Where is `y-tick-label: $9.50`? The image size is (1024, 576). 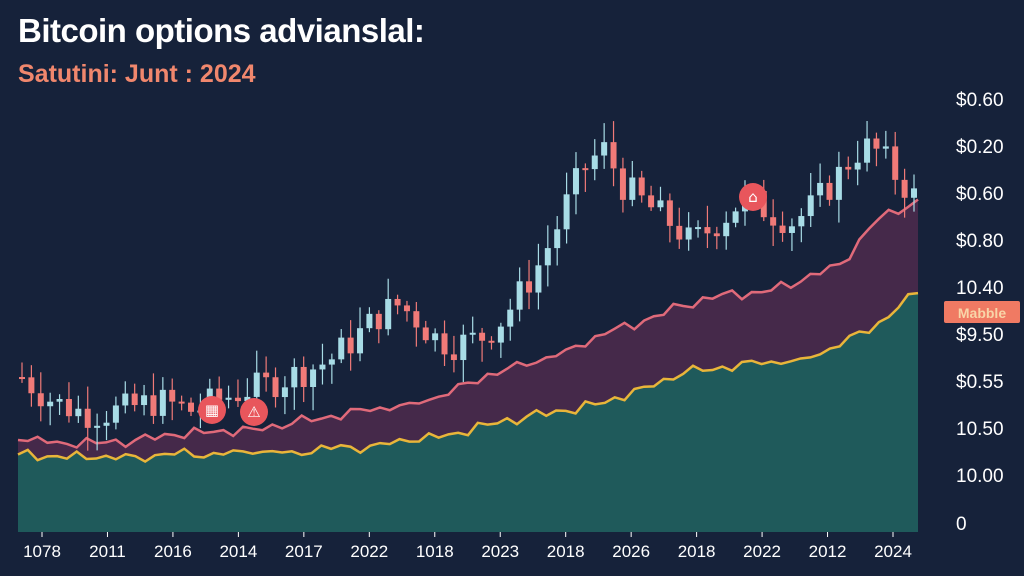
y-tick-label: $9.50 is located at coordinates (980, 335).